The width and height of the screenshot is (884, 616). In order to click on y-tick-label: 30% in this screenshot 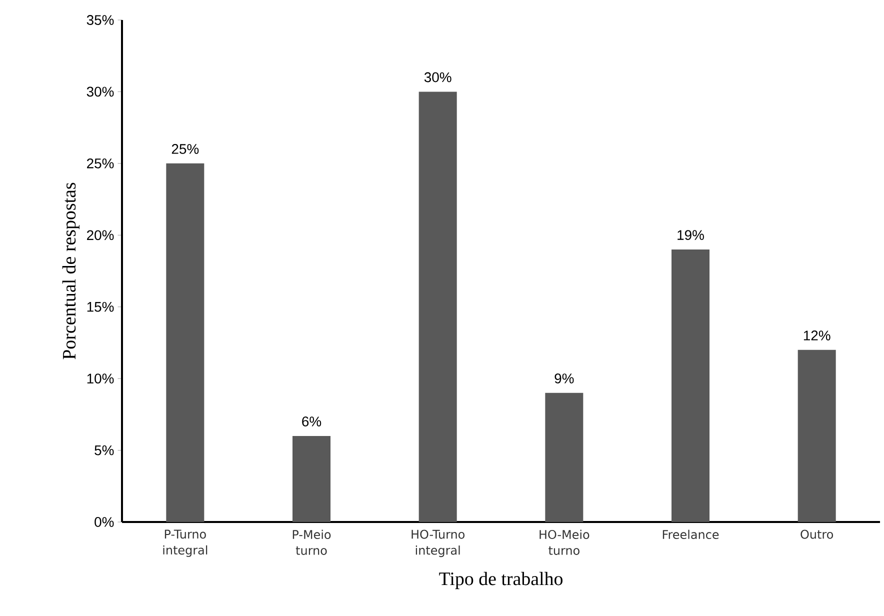, I will do `click(100, 91)`.